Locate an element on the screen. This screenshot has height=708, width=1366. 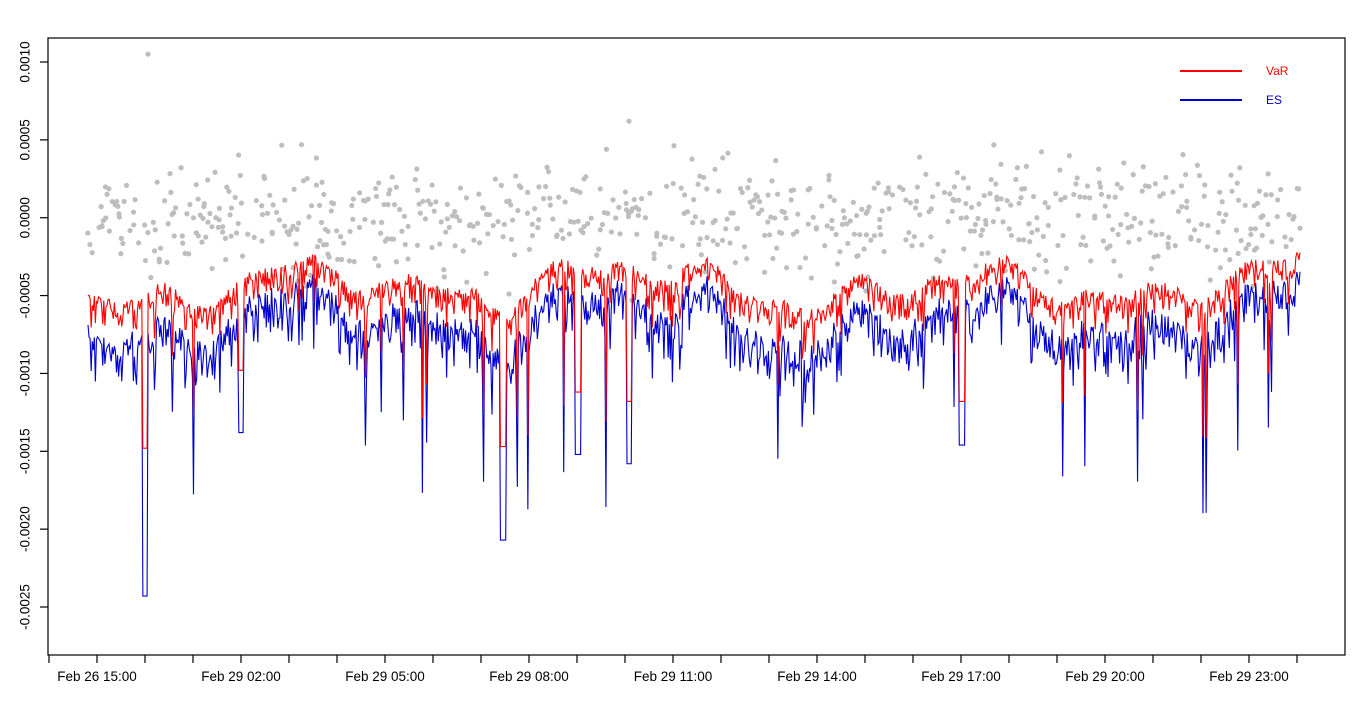
x-axis-tick-label: Feb 29 23:00 is located at coordinates (1249, 676).